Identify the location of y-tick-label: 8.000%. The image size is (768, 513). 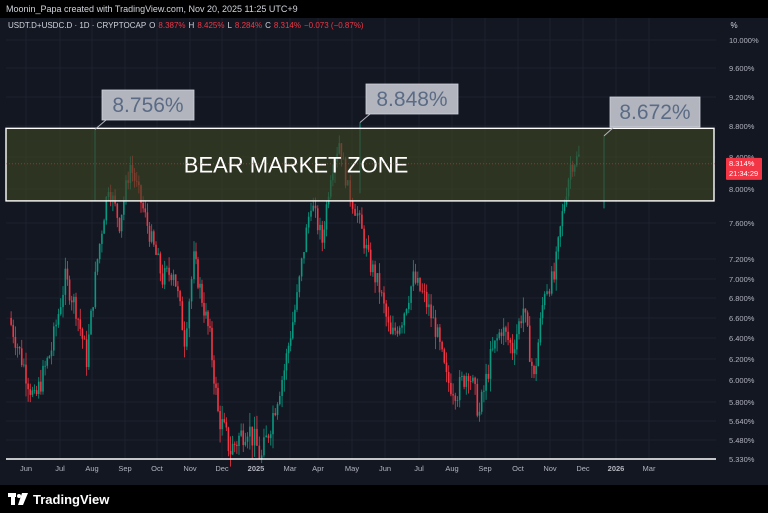
(742, 189).